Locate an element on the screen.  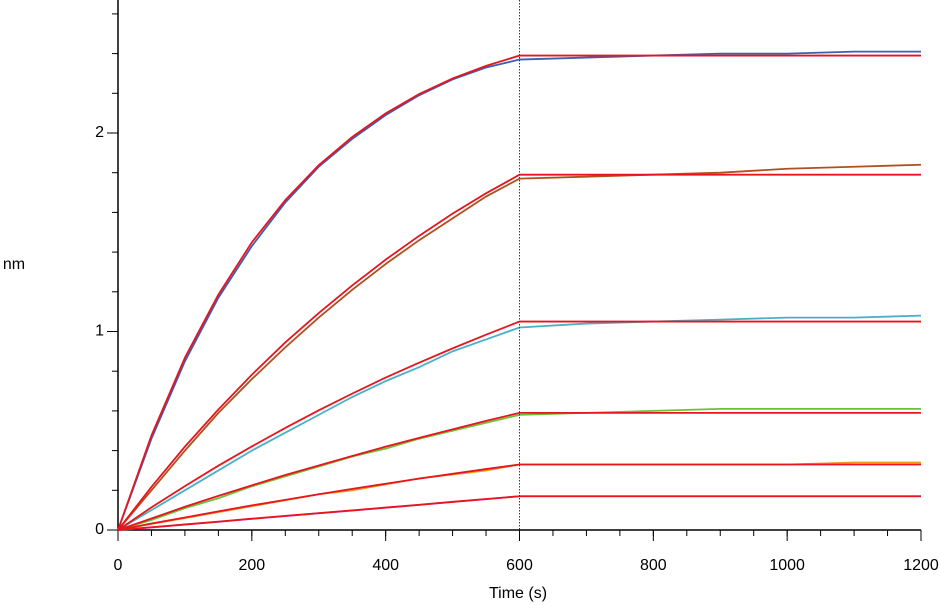
x-axis-label: Time (s) is located at coordinates (518, 593).